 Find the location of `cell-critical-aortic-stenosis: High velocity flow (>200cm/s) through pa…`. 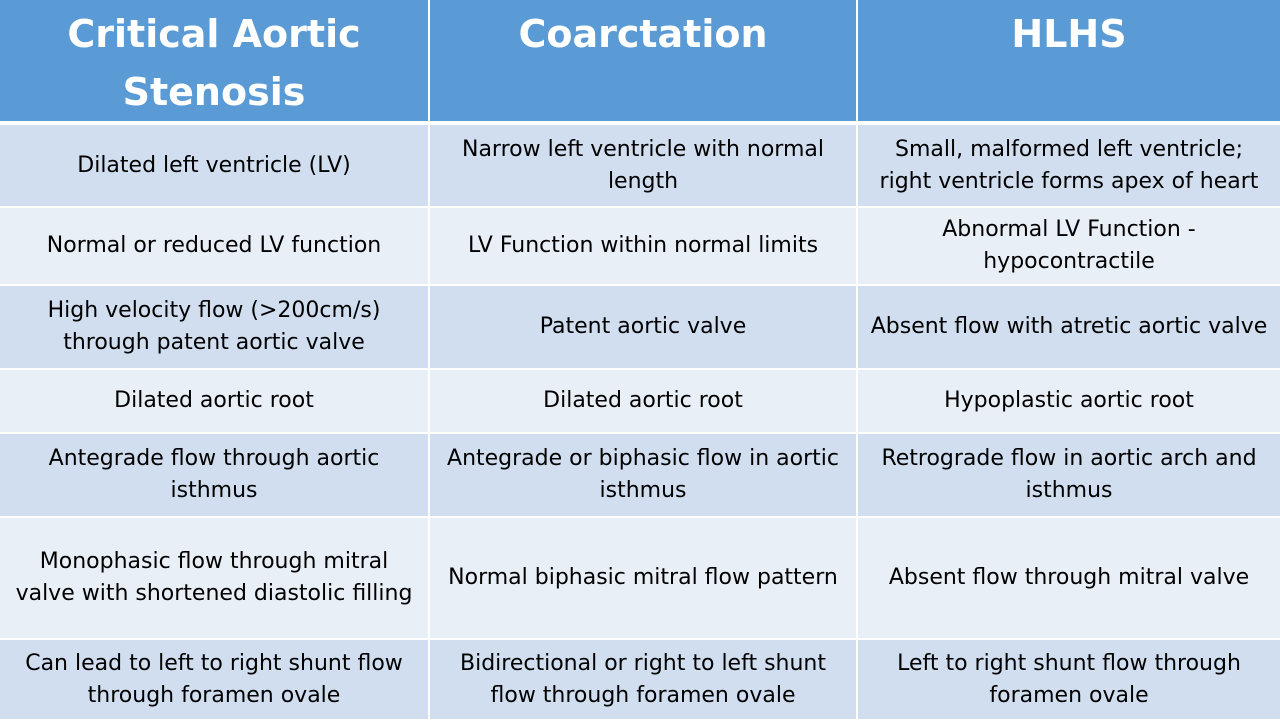

cell-critical-aortic-stenosis: High velocity flow (>200cm/s) through pa… is located at coordinates (215, 327).